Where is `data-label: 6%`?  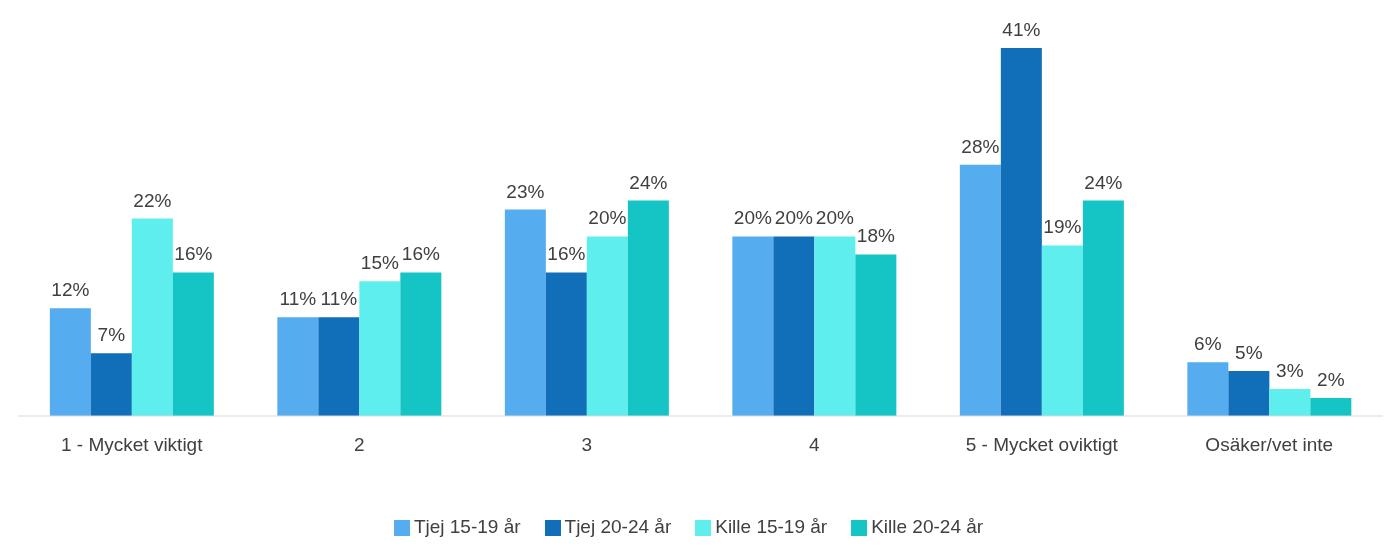
data-label: 6% is located at coordinates (1208, 344).